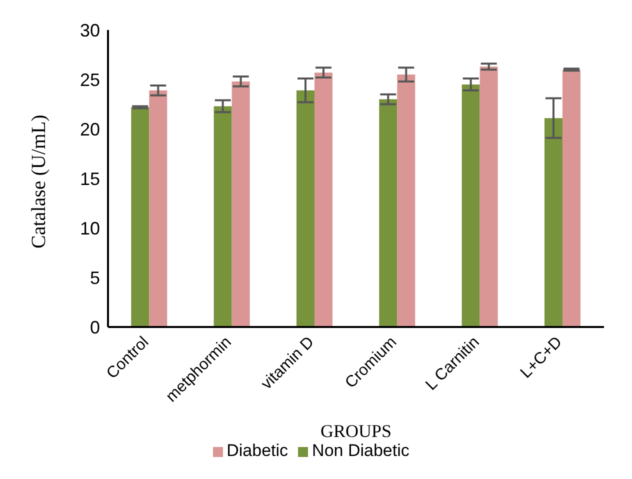 Image resolution: width=632 pixels, height=479 pixels. Describe the element at coordinates (90, 178) in the screenshot. I see `y-tick-label: 15` at that location.